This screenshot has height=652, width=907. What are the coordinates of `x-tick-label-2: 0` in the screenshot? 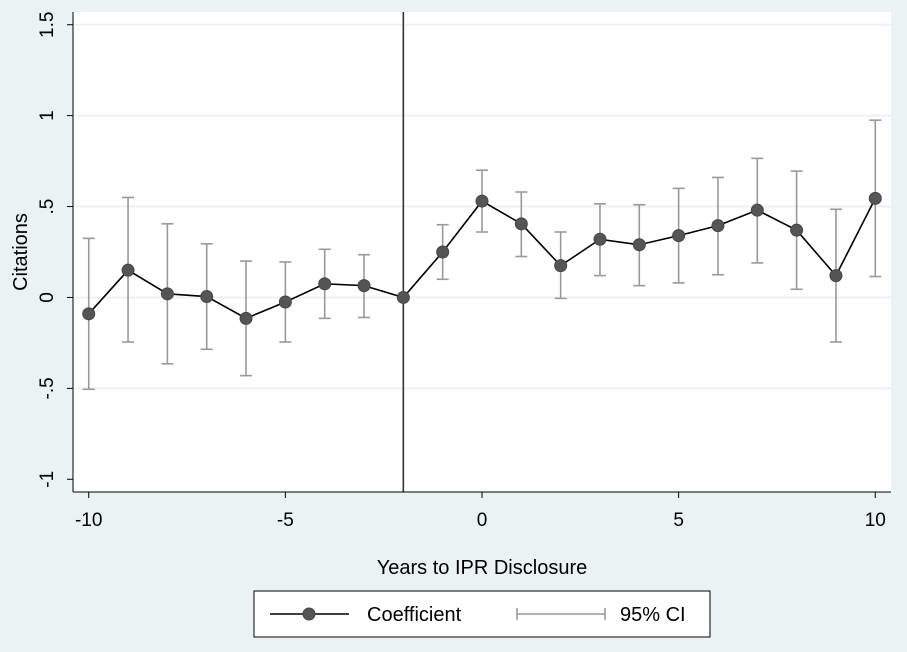 It's located at (482, 520).